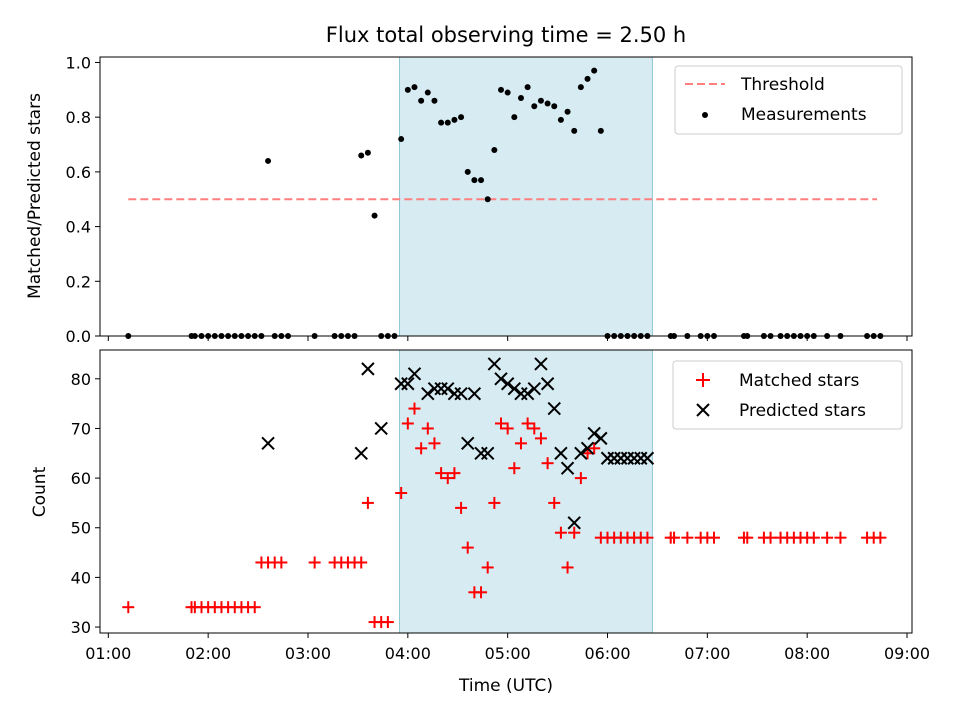 This screenshot has height=720, width=960. Describe the element at coordinates (907, 653) in the screenshot. I see `x-tick-label: 09:00` at that location.